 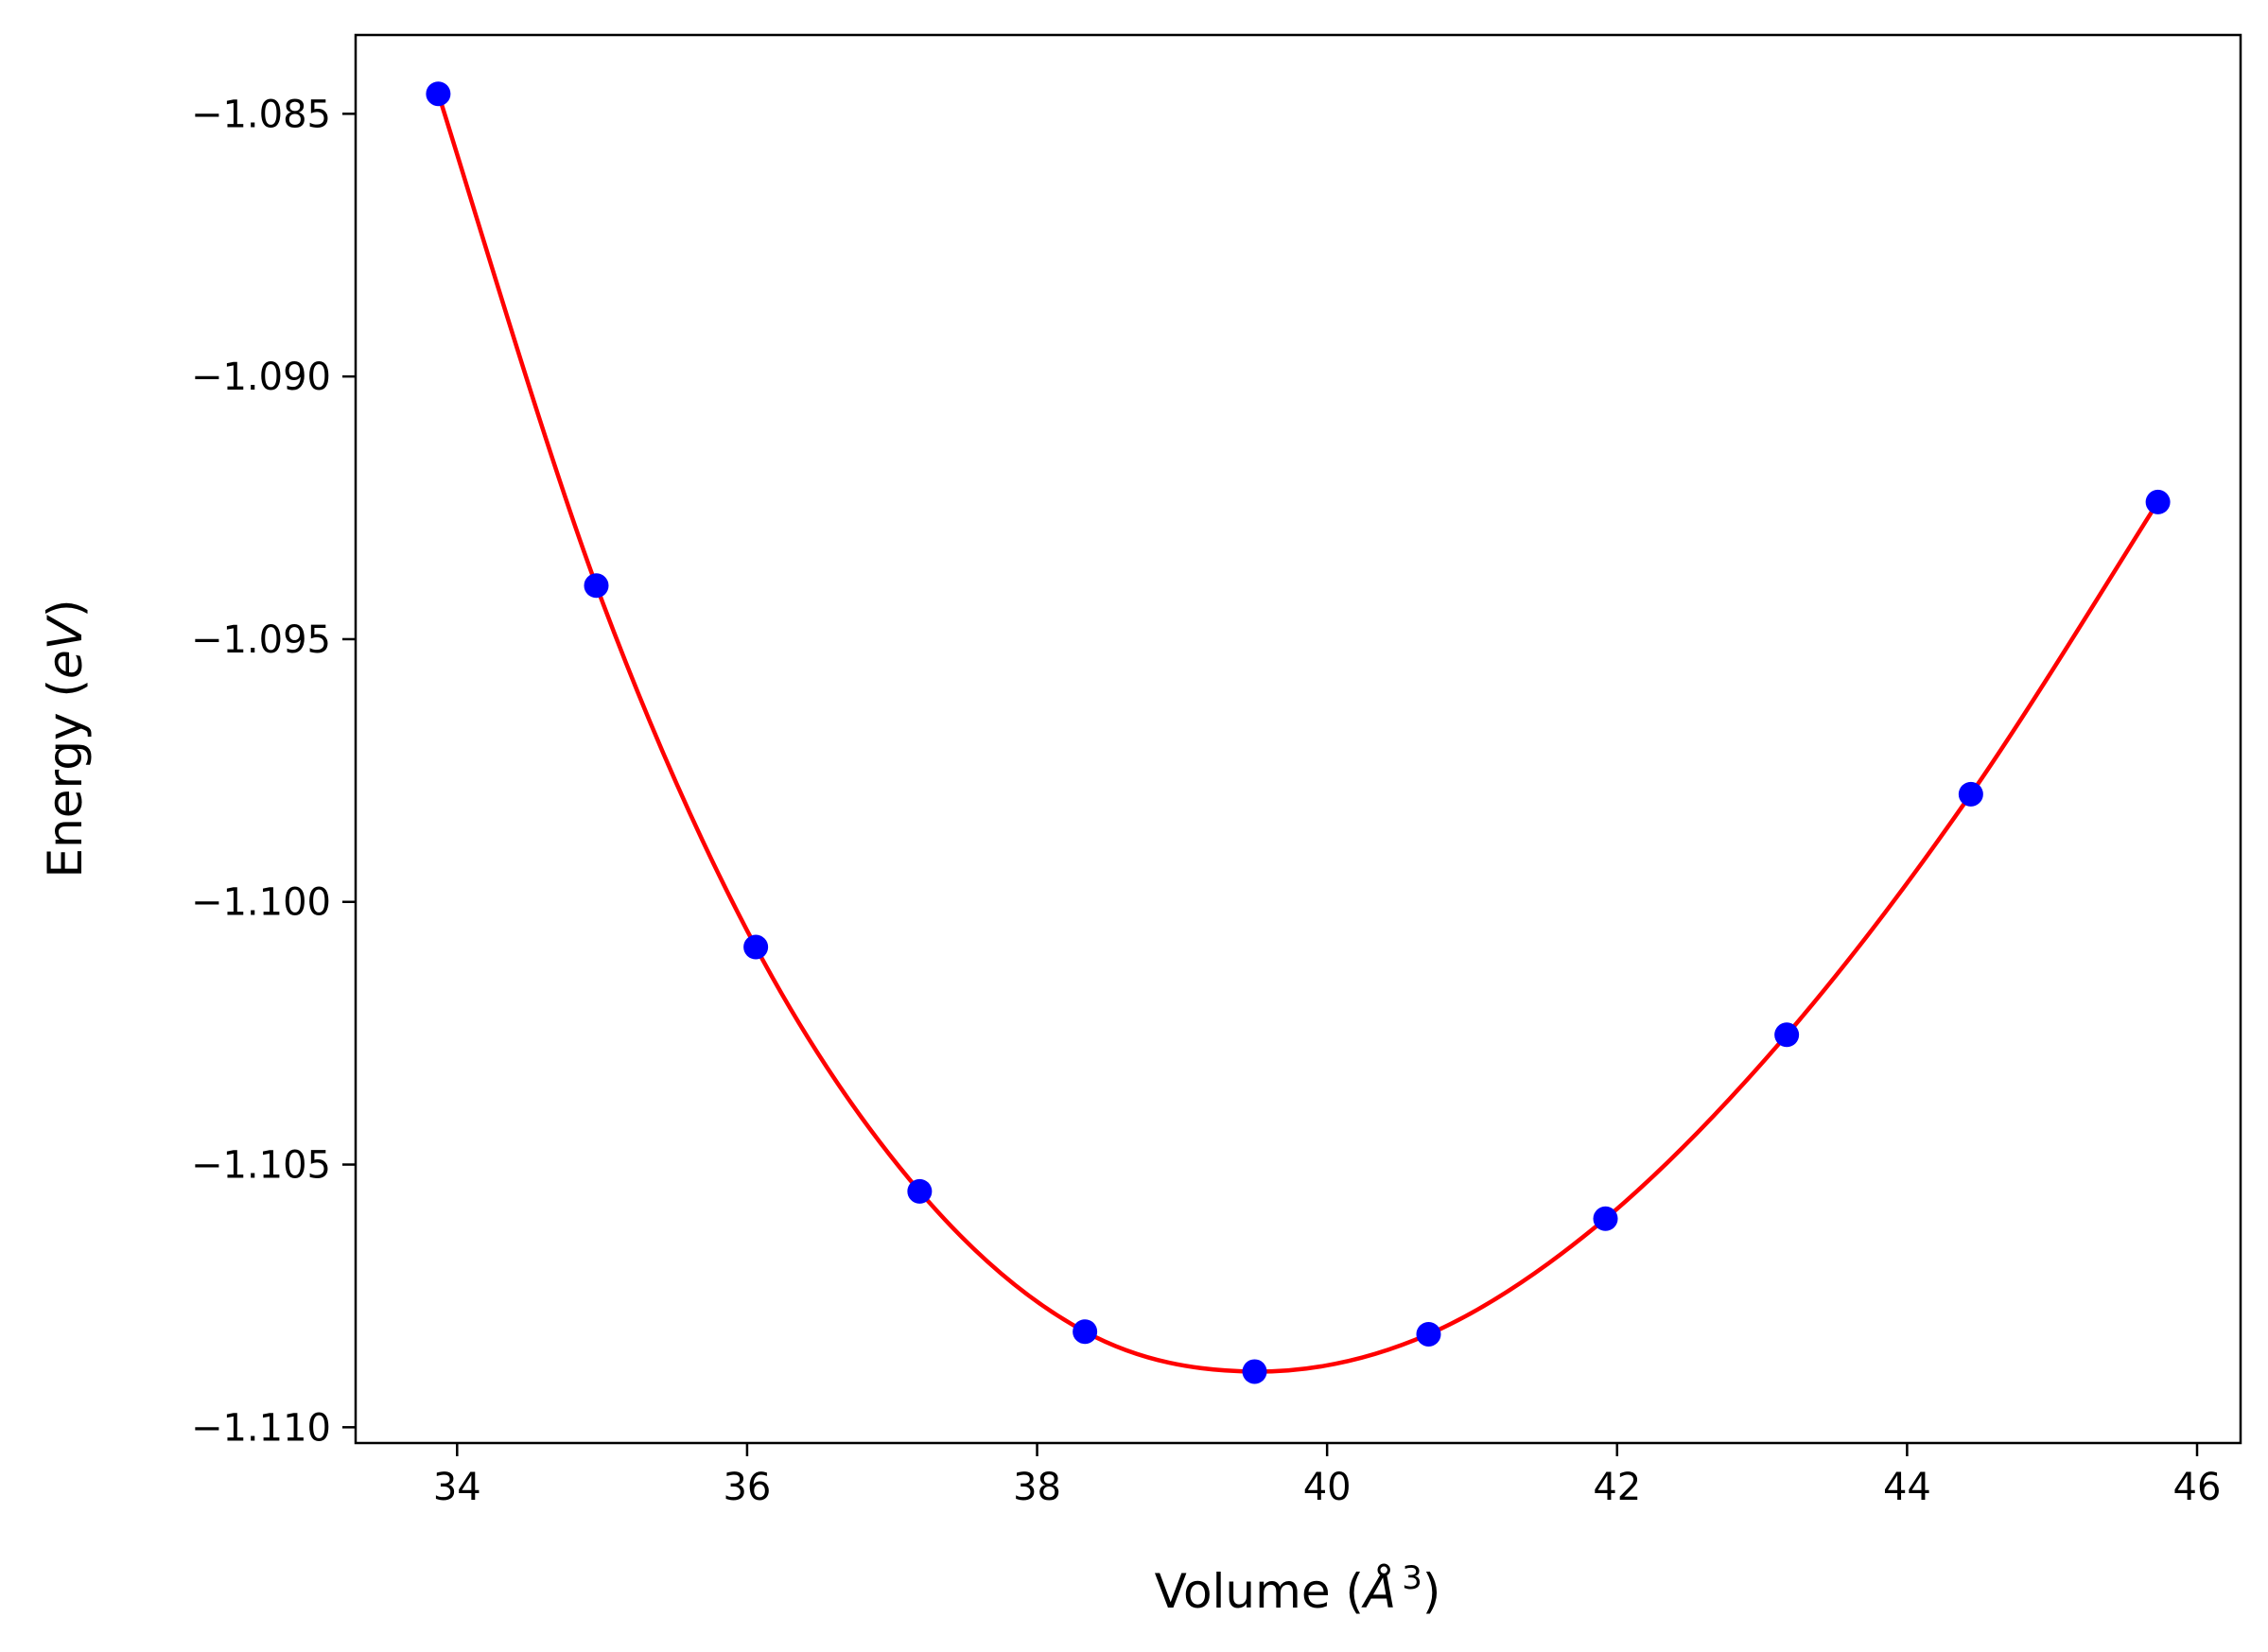 What do you see at coordinates (1259, 1591) in the screenshot?
I see `x-axis-label-prefix: Volume (` at bounding box center [1259, 1591].